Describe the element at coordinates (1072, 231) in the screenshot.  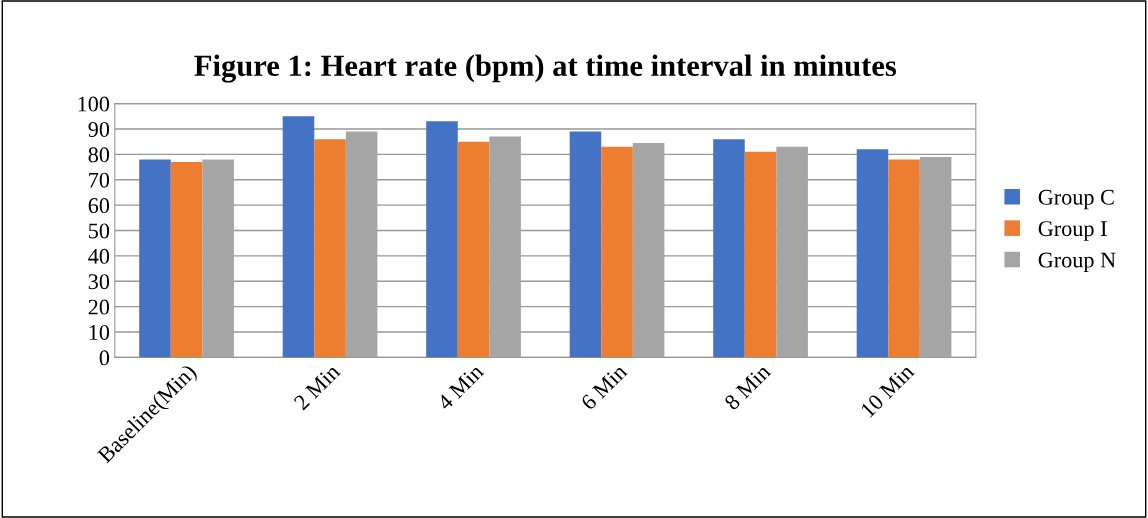
I see `legend-label: Group I` at that location.